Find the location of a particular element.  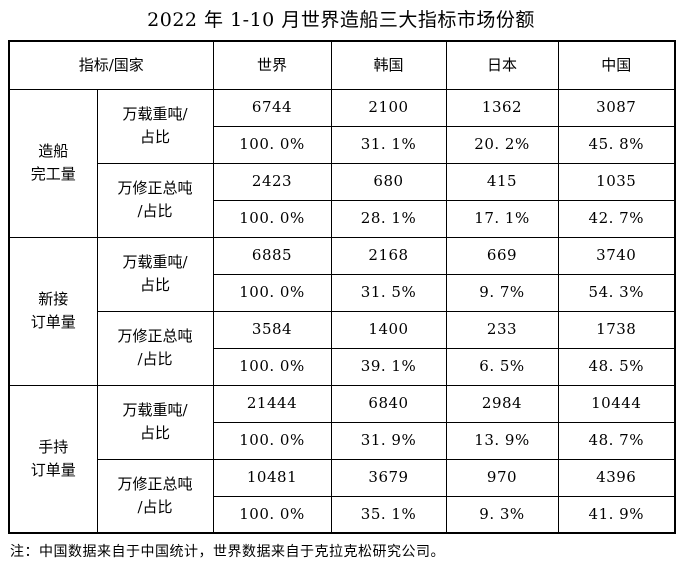

value-cell: 2984 is located at coordinates (502, 403).